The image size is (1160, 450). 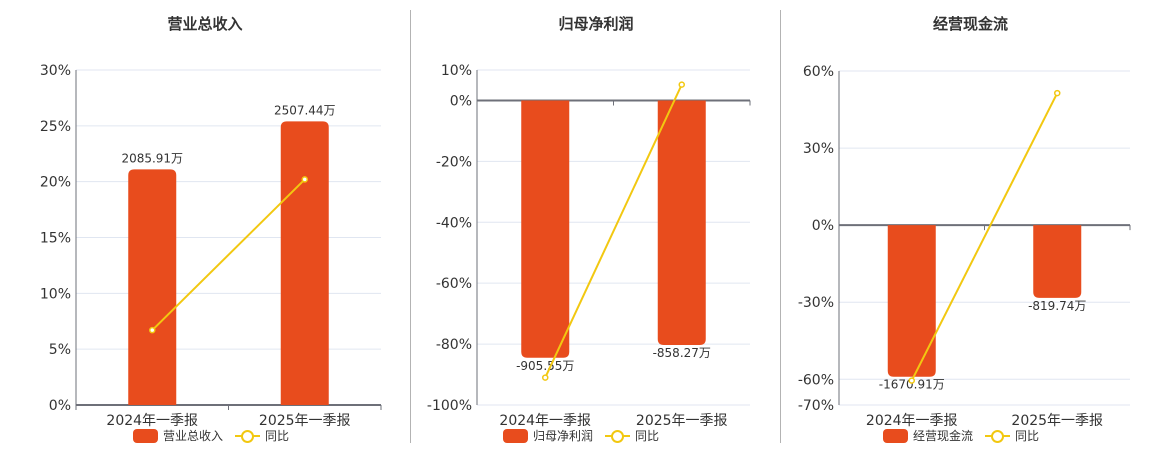 What do you see at coordinates (912, 385) in the screenshot?
I see `bar-value-label: -1670.91万` at bounding box center [912, 385].